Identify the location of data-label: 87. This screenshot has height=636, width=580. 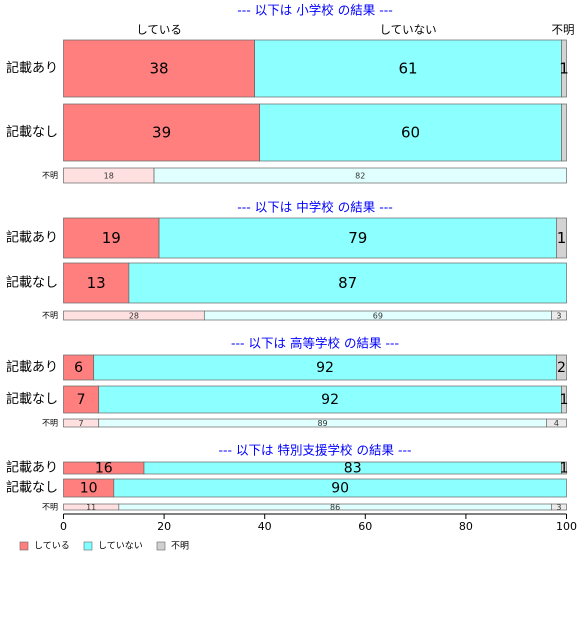
(347, 283).